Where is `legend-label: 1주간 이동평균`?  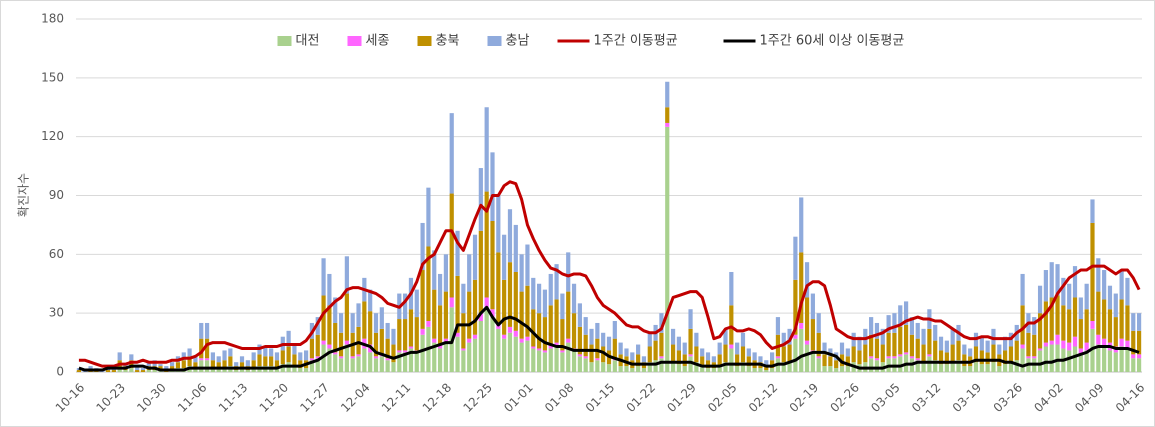 legend-label: 1주간 이동평균 is located at coordinates (636, 41).